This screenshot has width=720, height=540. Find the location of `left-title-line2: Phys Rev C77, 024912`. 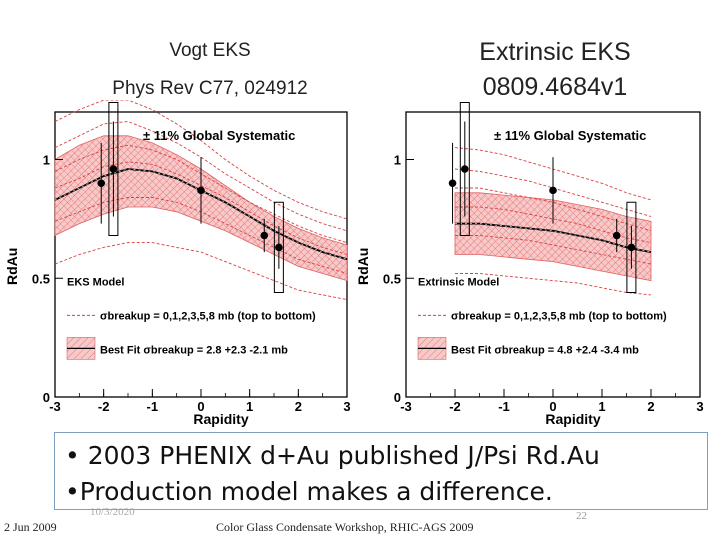

left-title-line2: Phys Rev C77, 024912 is located at coordinates (210, 88).